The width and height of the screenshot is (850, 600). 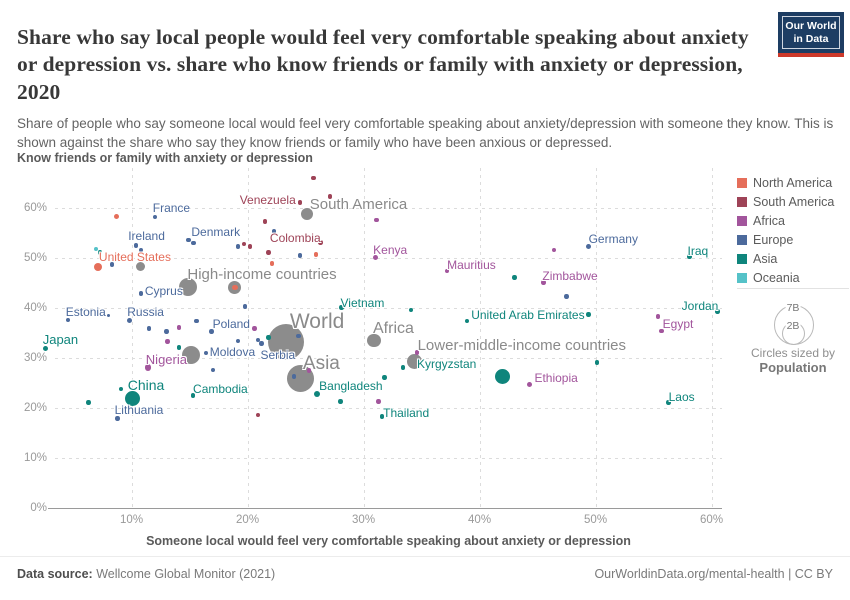 What do you see at coordinates (216, 232) in the screenshot?
I see `point-label-denmark: Denmark` at bounding box center [216, 232].